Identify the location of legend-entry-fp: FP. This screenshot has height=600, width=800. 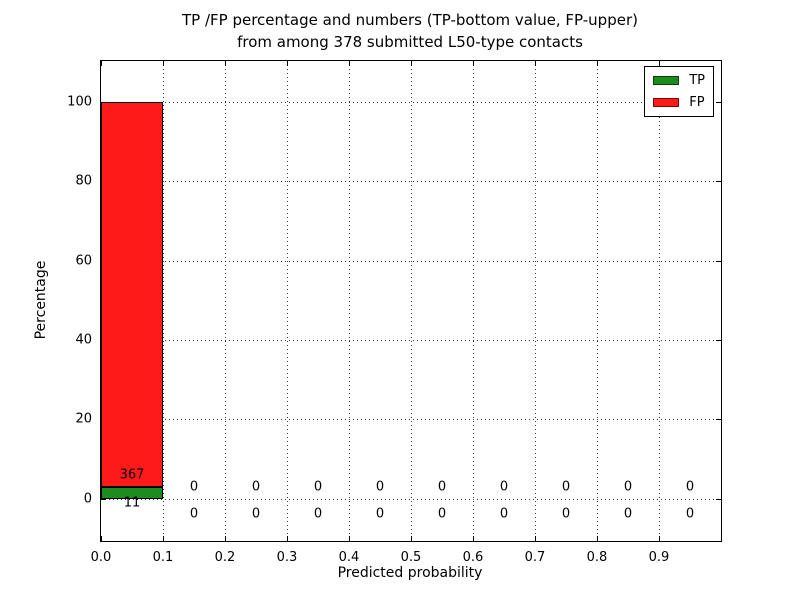
(679, 102).